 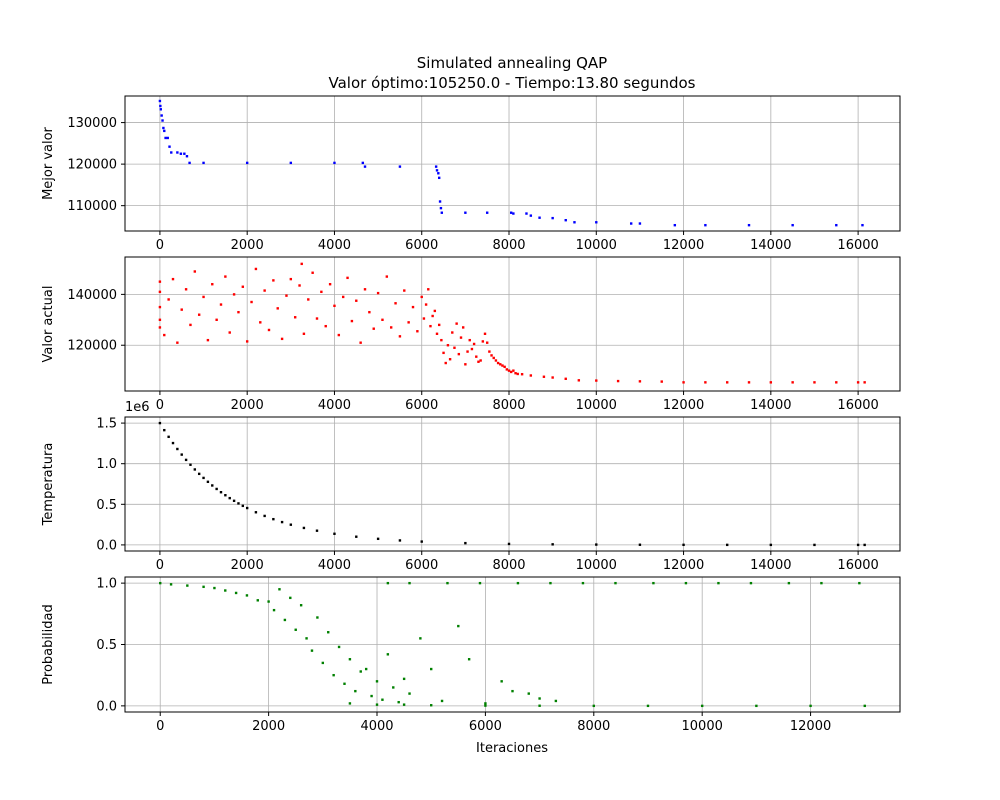 What do you see at coordinates (92, 206) in the screenshot?
I see `y-tick-label: 110000` at bounding box center [92, 206].